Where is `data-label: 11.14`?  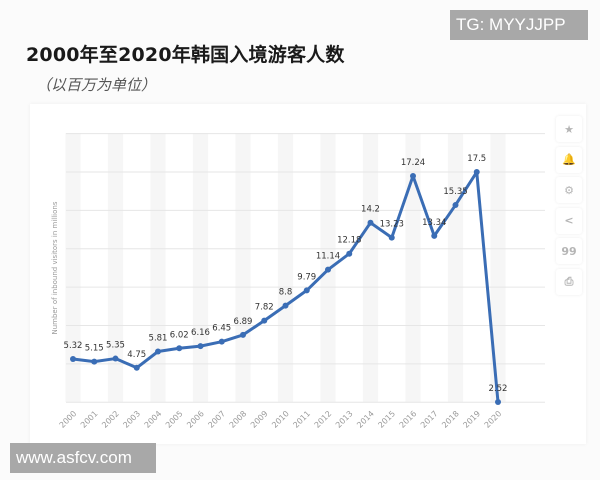 data-label: 11.14 is located at coordinates (328, 257).